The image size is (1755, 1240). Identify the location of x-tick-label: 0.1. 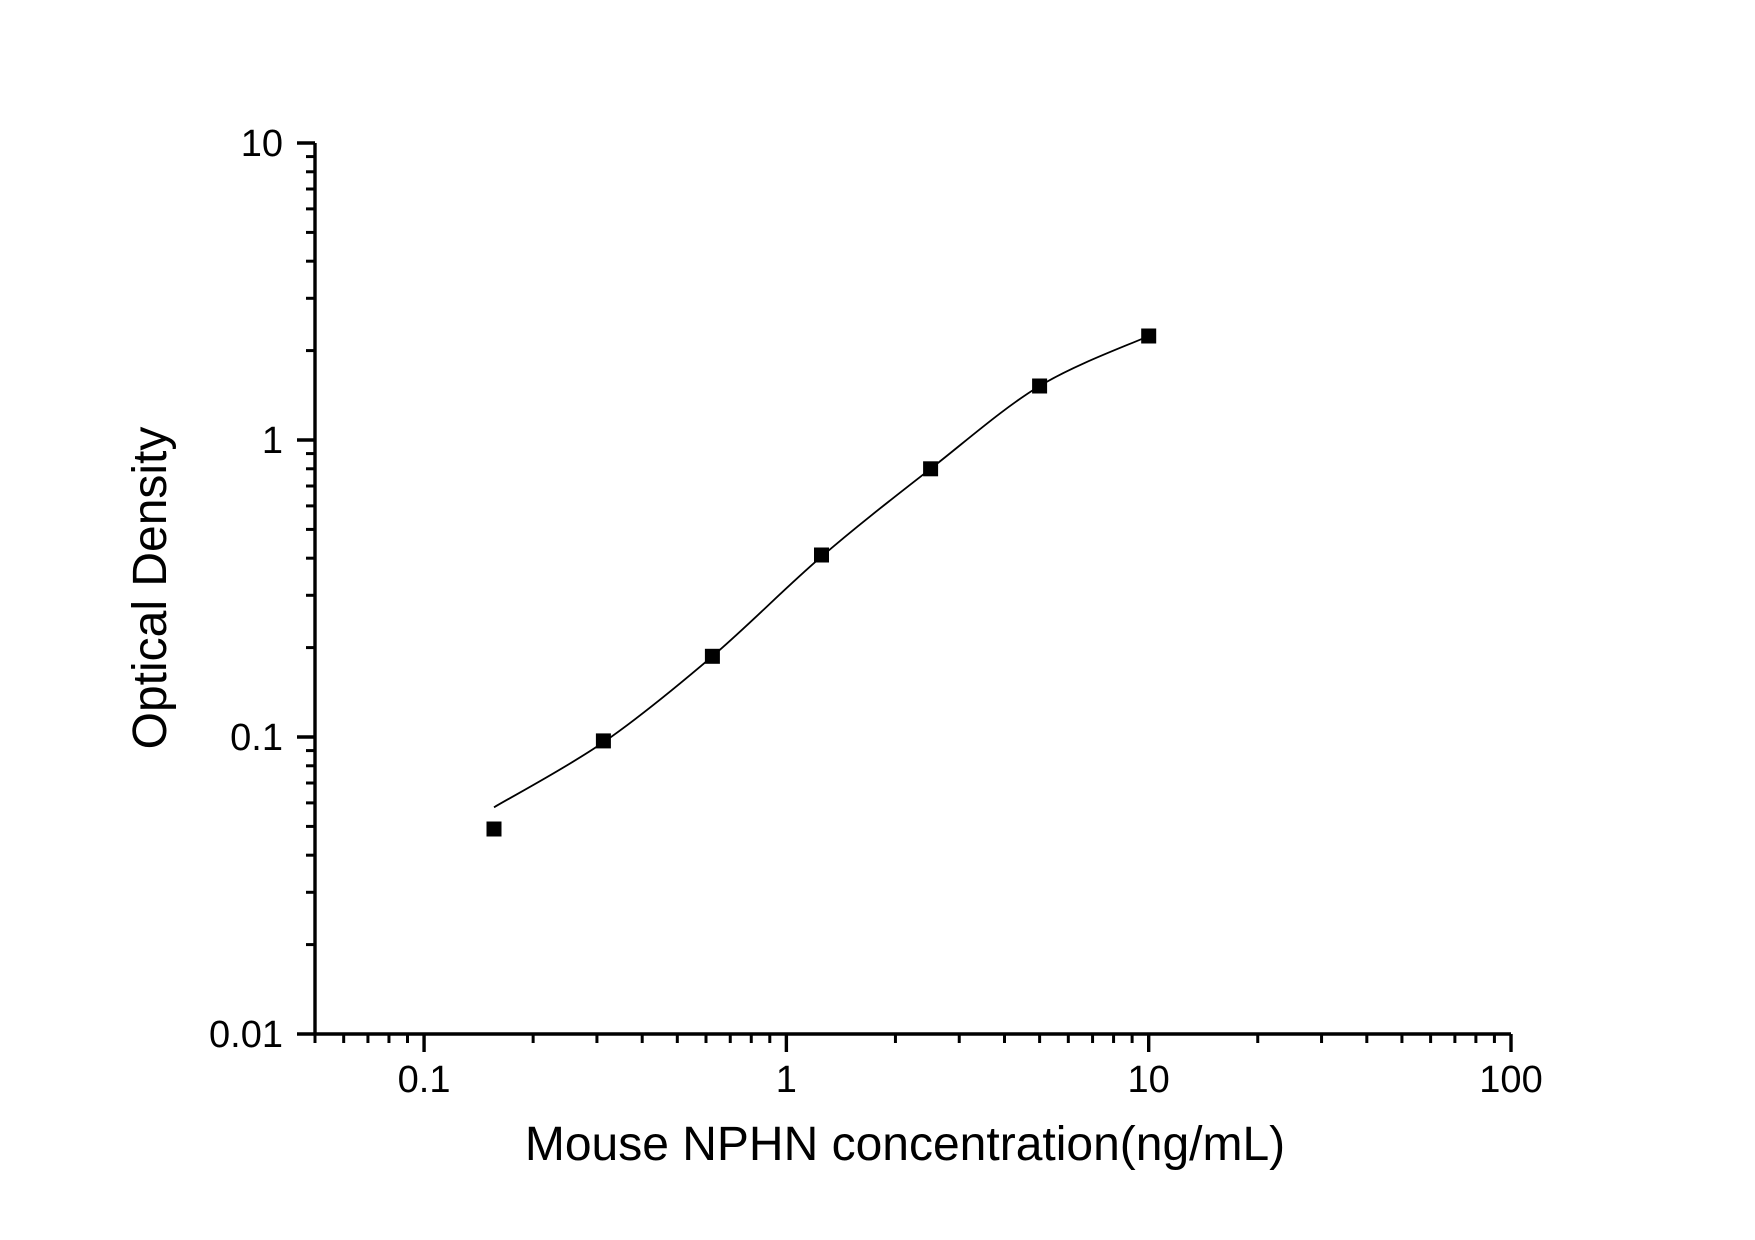
(424, 1080).